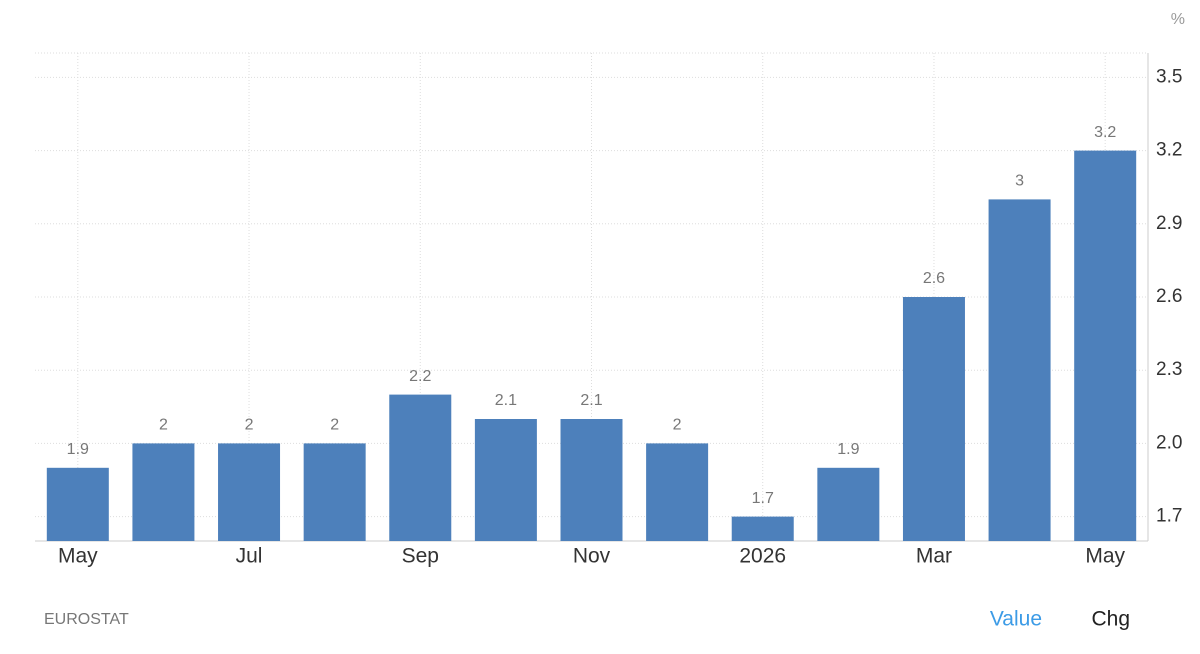 The height and width of the screenshot is (654, 1200). I want to click on y-tick-label: 1.7, so click(1169, 516).